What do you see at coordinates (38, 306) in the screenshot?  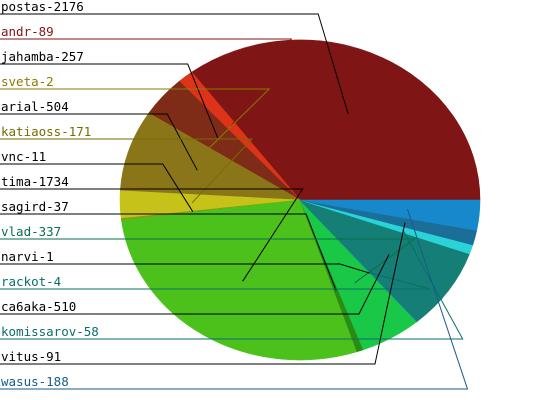 I see `slice-label-ca6aka: ca6aka-510` at bounding box center [38, 306].